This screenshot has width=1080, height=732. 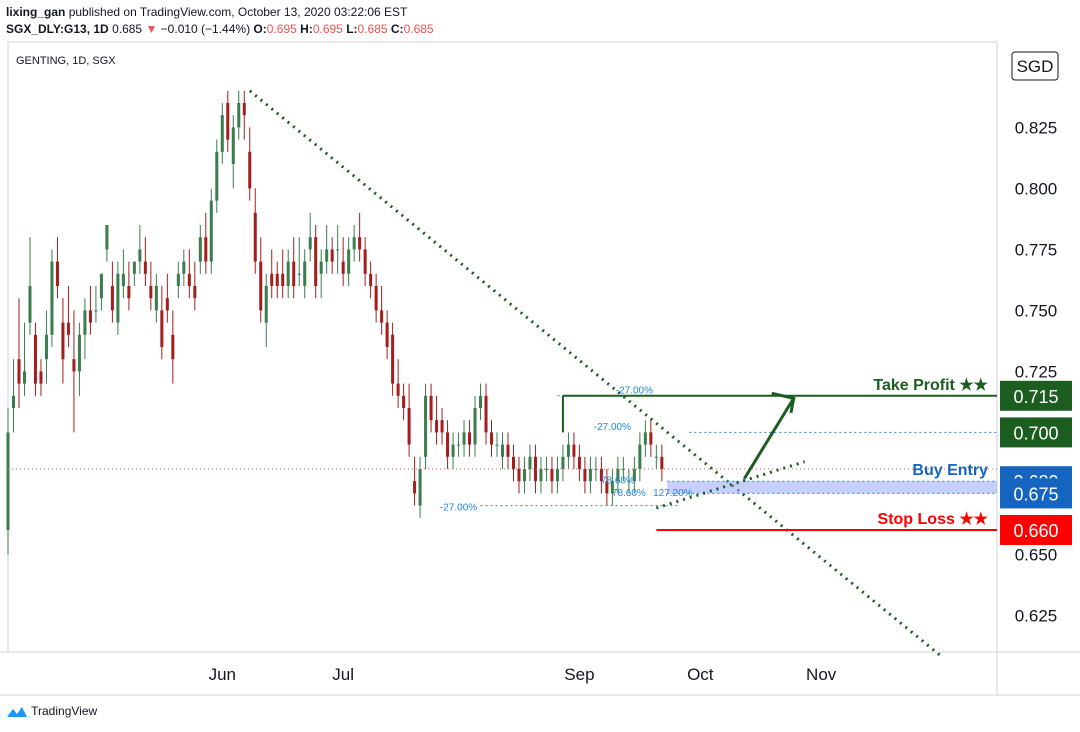 I want to click on y-tick-label: 0.775, so click(x=1036, y=249).